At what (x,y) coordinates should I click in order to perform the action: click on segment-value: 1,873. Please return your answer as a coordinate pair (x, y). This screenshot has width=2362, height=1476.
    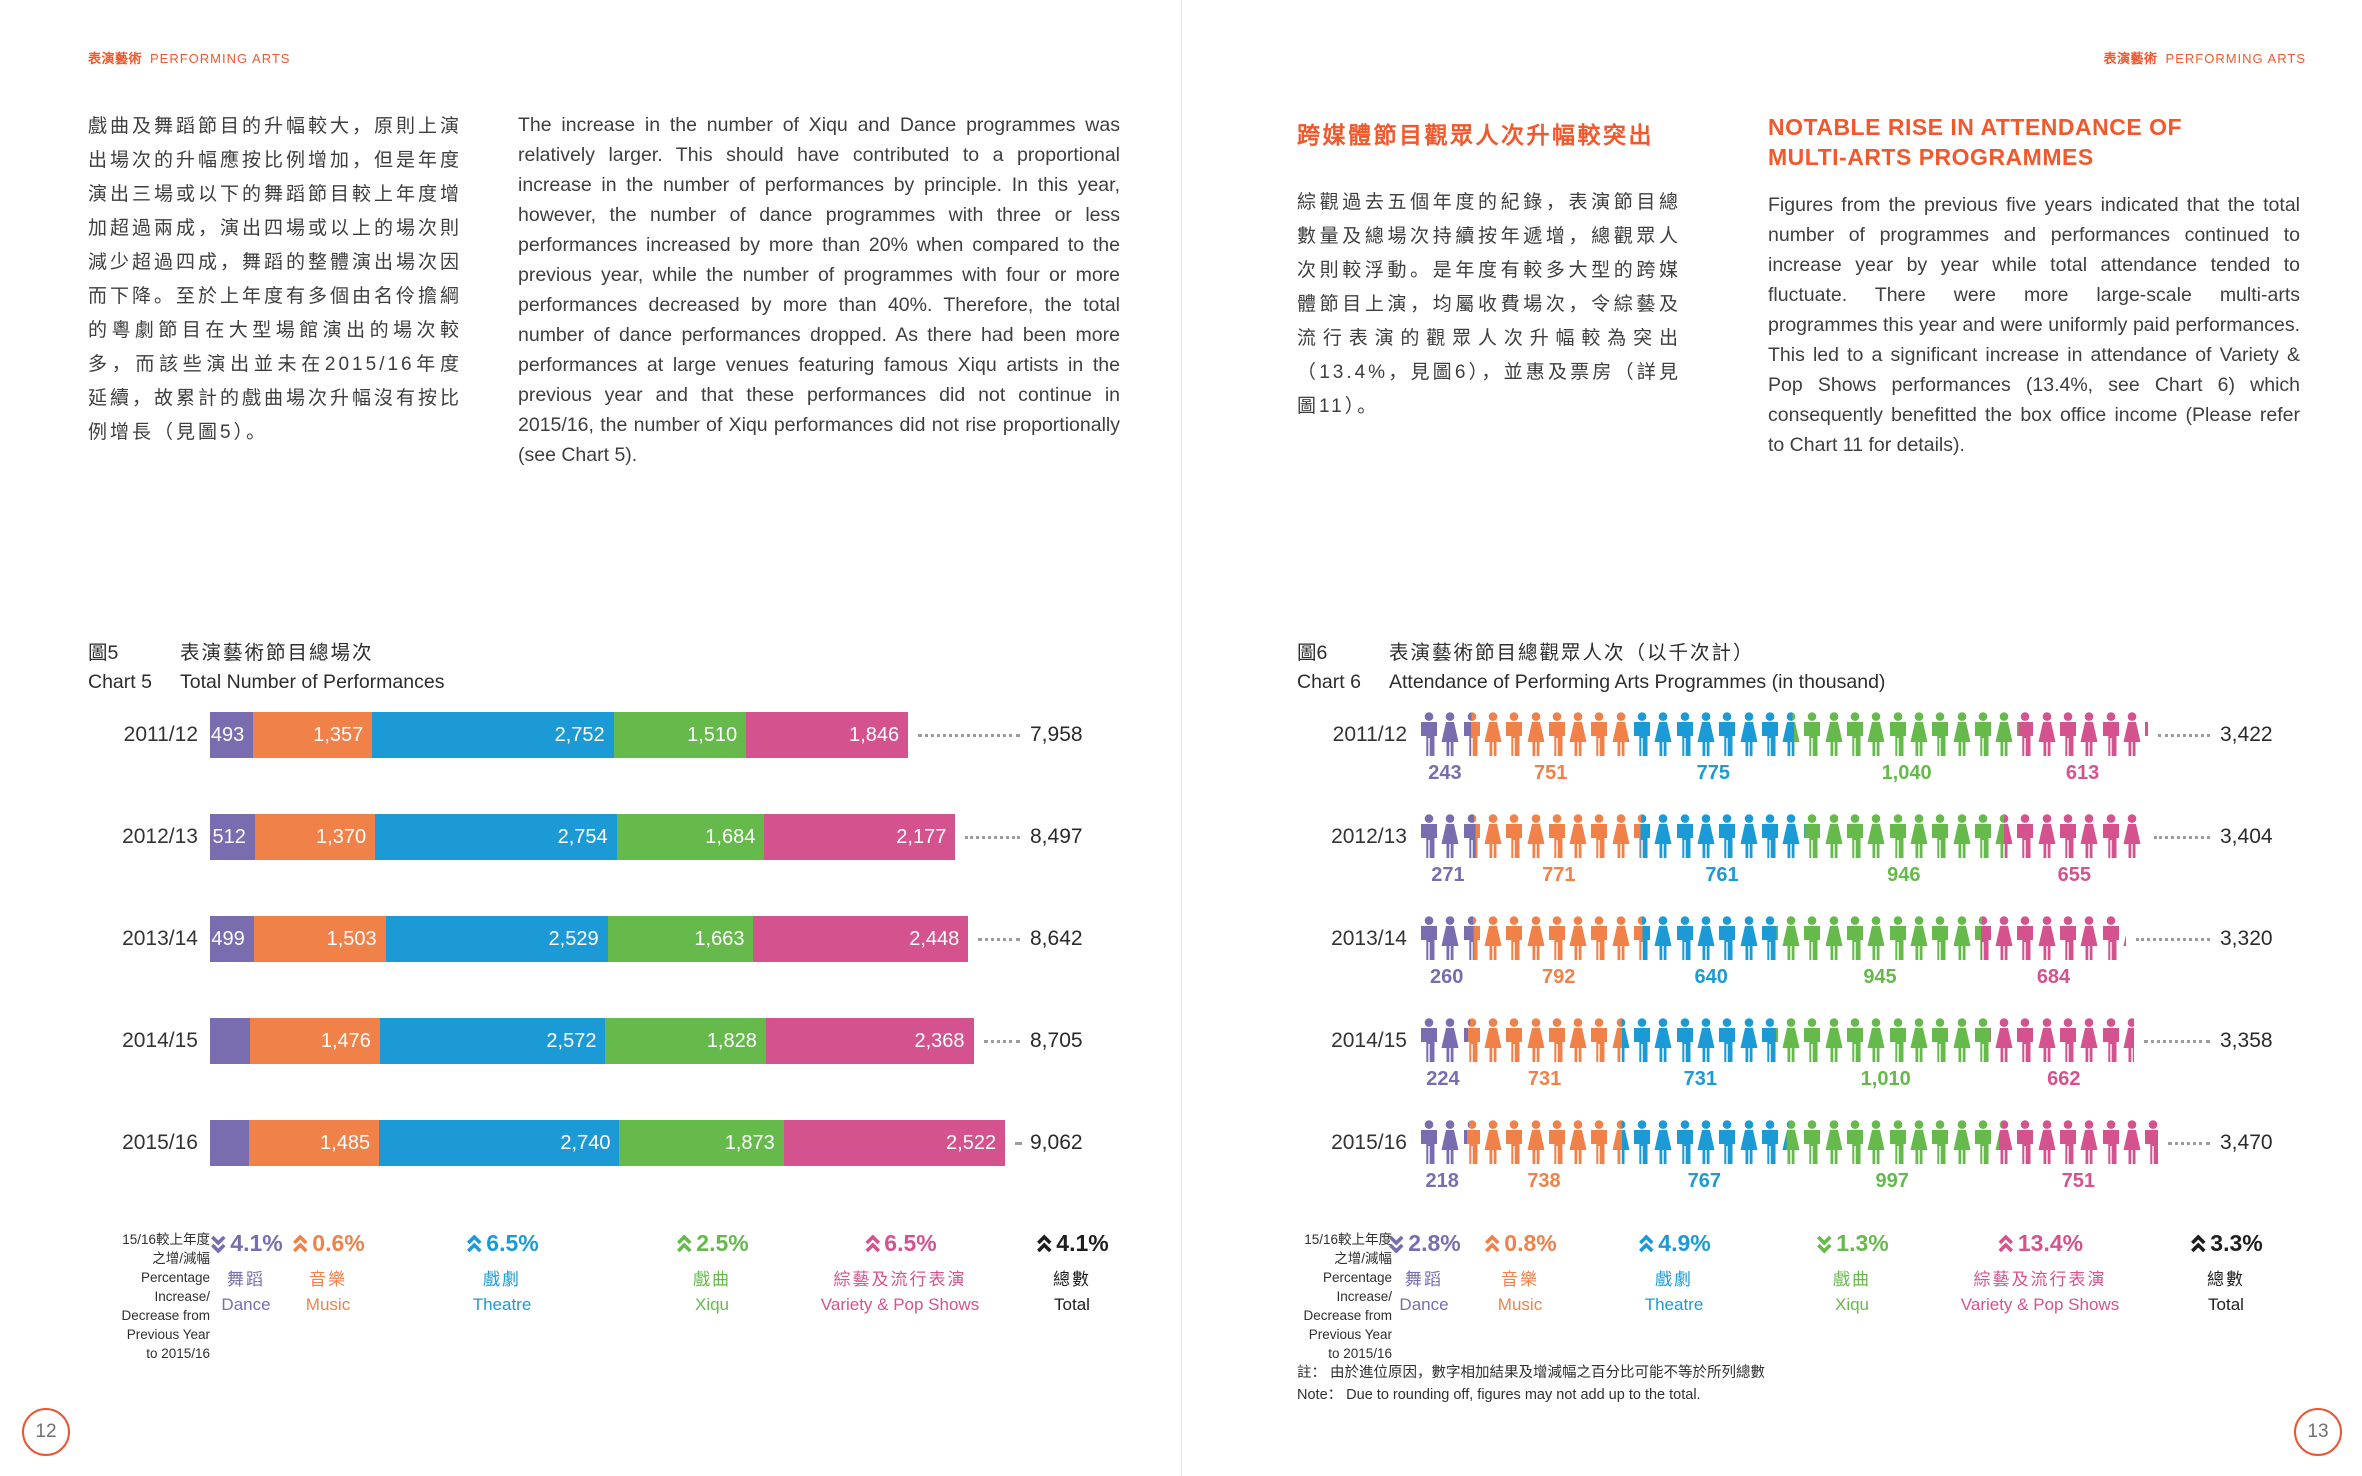
    Looking at the image, I should click on (749, 1142).